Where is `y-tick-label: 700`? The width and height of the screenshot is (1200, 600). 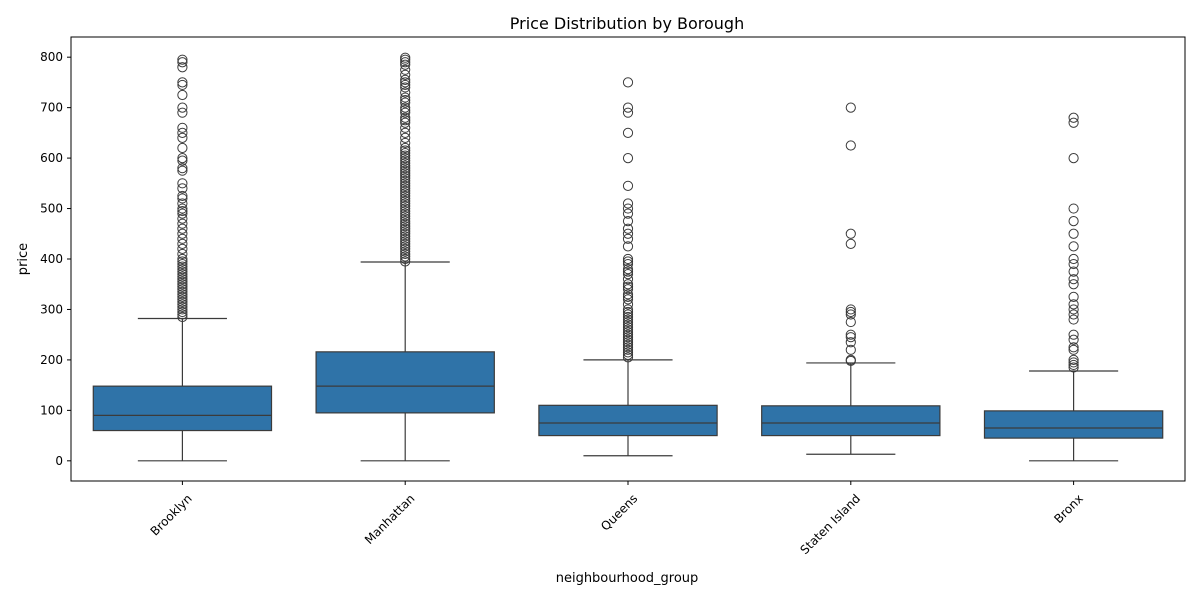
y-tick-label: 700 is located at coordinates (51, 108).